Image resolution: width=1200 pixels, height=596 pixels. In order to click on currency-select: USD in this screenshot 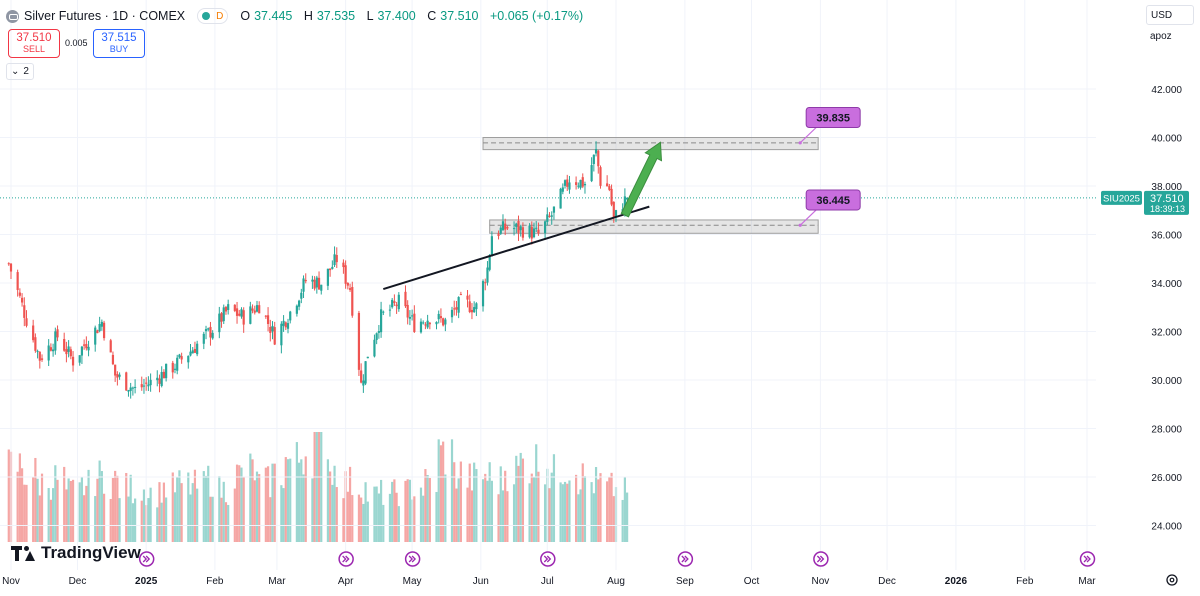, I will do `click(1170, 15)`.